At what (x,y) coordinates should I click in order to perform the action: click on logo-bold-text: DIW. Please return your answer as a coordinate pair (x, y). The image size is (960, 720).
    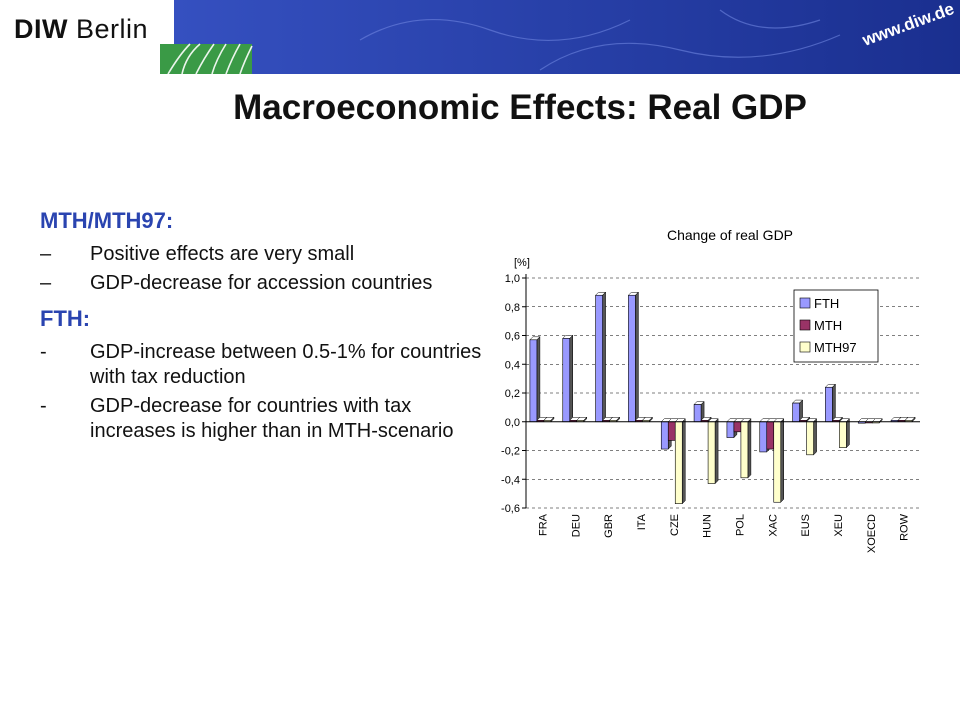
    Looking at the image, I should click on (41, 29).